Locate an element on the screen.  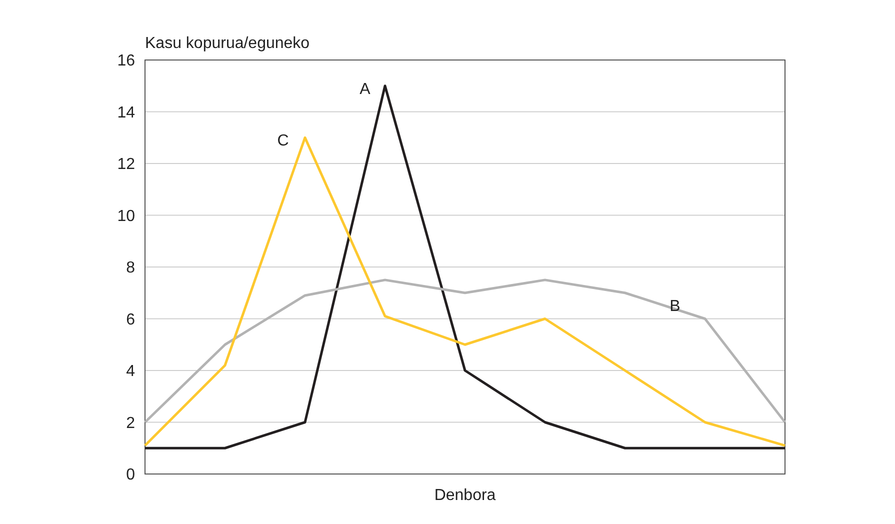
y-tick-label: 10 is located at coordinates (126, 216).